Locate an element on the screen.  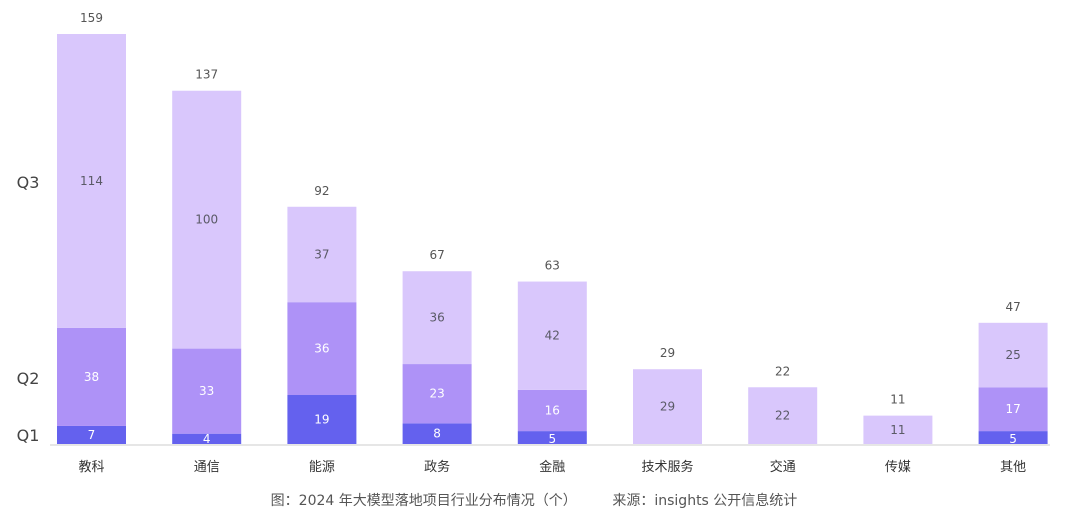
data-label: 33 is located at coordinates (206, 391).